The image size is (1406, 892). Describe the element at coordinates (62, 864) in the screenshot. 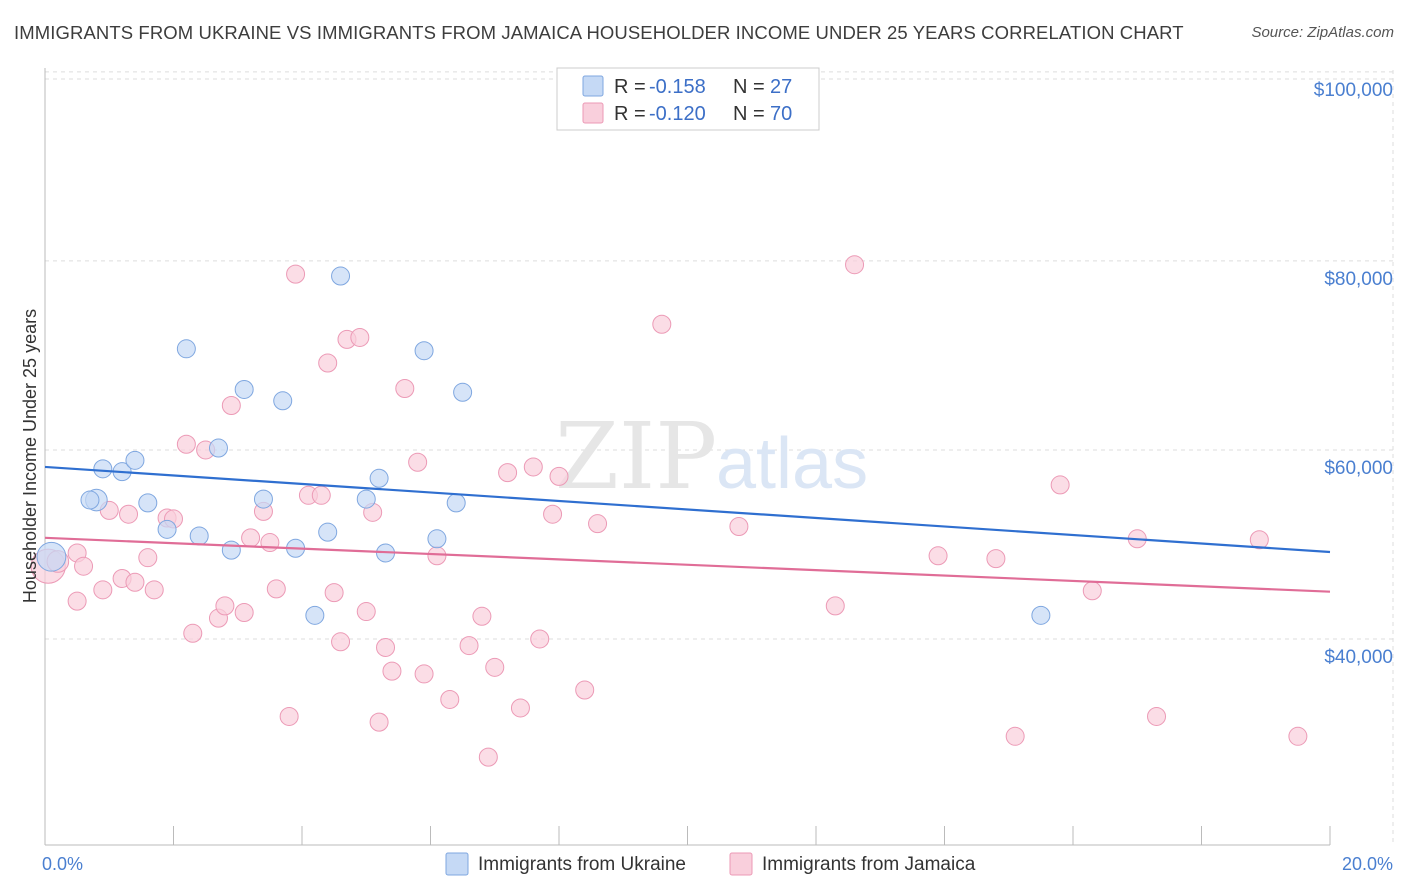

I see `x-tick-min: 0.0%` at that location.